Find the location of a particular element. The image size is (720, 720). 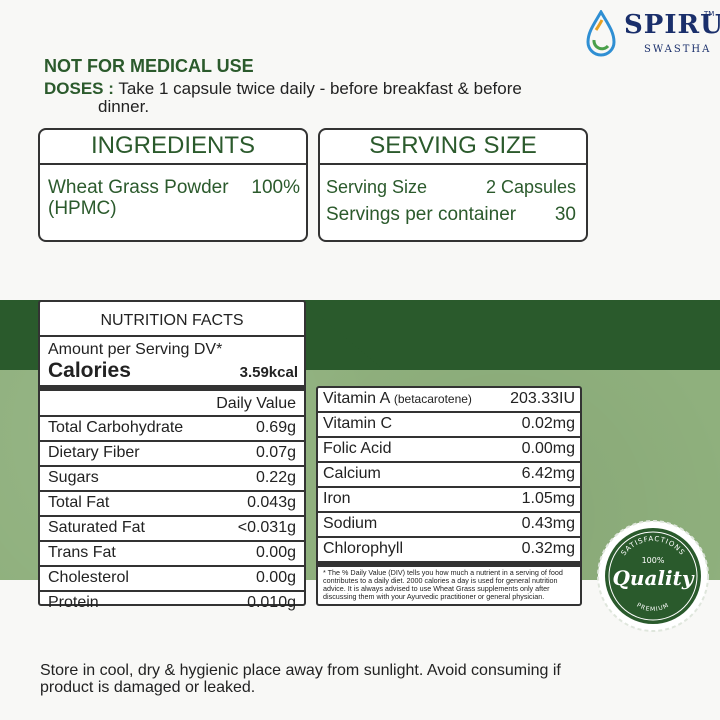

seal-bottom-text: PREMIUM is located at coordinates (652, 607).